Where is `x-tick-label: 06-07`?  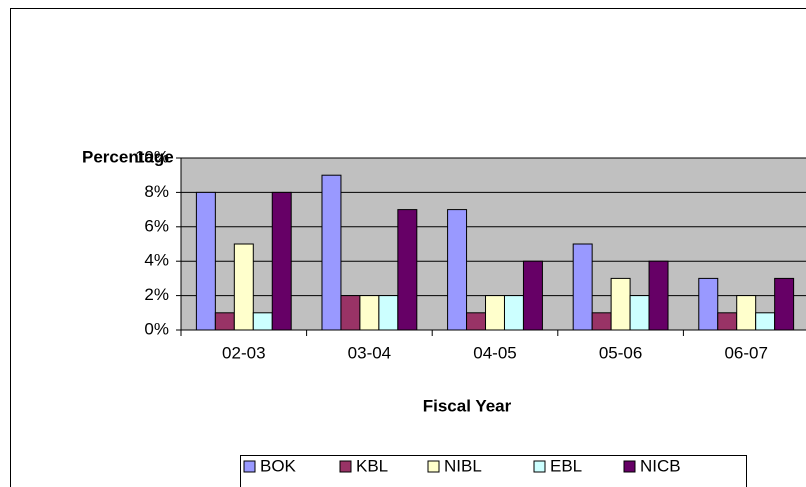 x-tick-label: 06-07 is located at coordinates (745, 352).